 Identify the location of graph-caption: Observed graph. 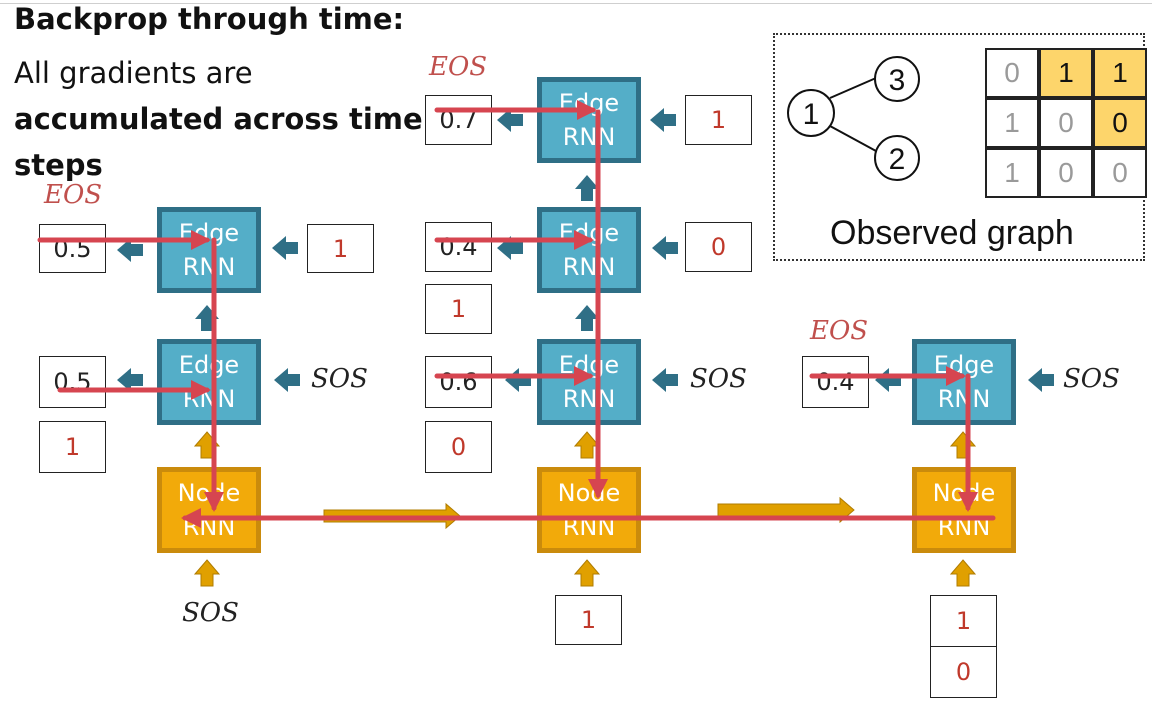
(952, 233).